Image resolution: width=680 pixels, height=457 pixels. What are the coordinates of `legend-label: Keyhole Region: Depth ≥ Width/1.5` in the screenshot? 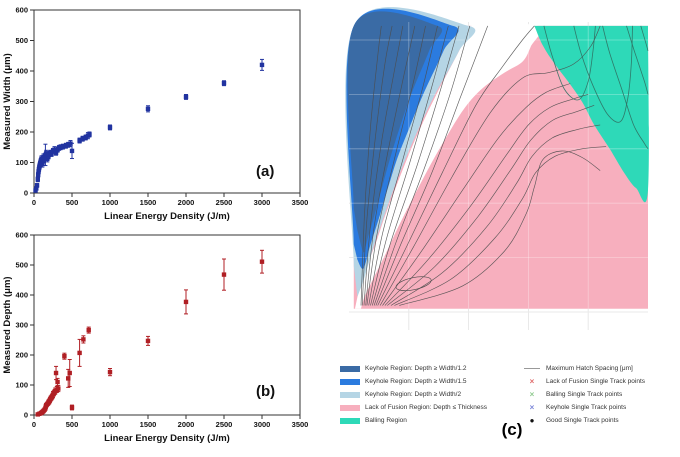 It's located at (416, 381).